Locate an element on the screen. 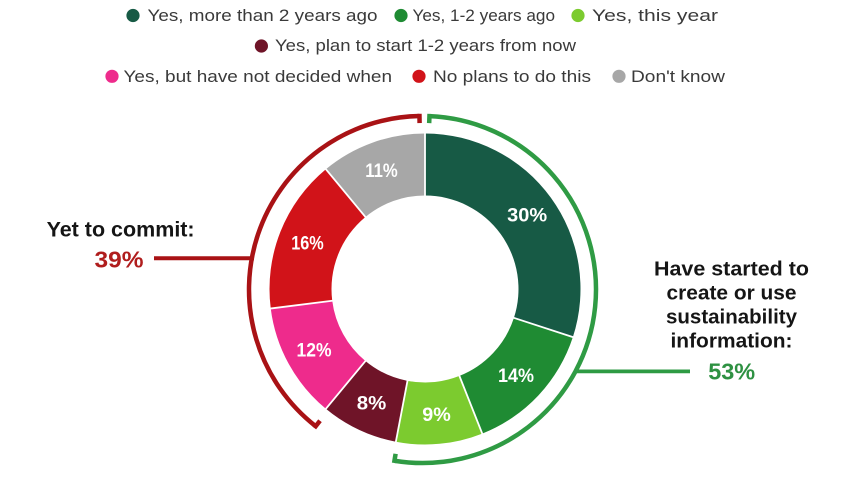  svg-text: 14% is located at coordinates (516, 376).